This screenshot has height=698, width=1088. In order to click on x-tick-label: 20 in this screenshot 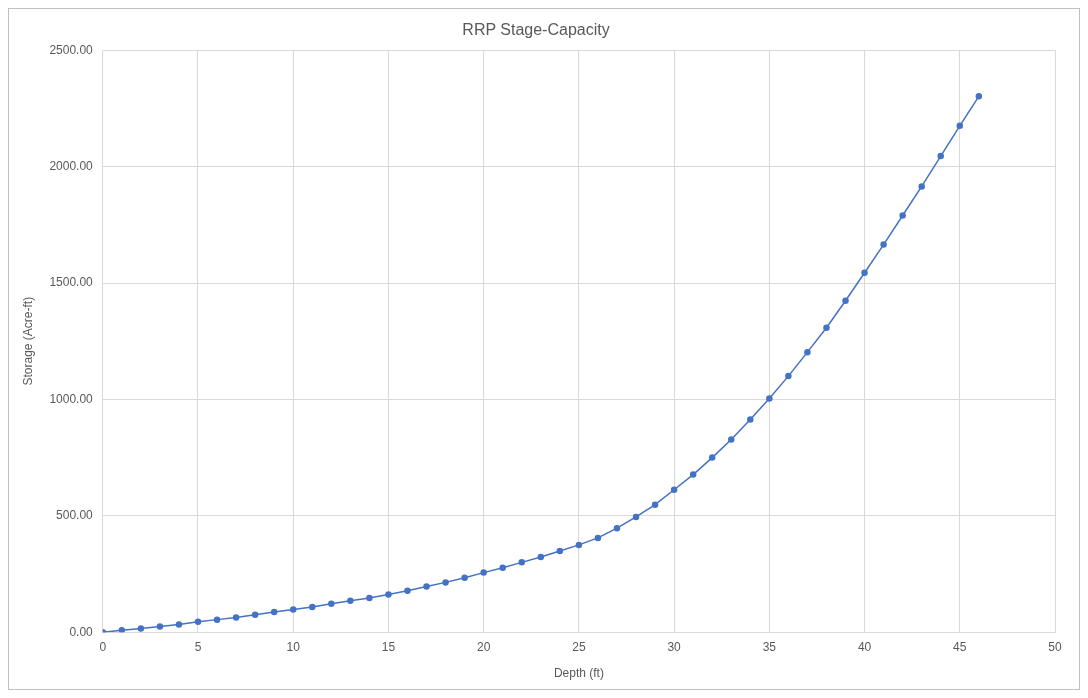, I will do `click(483, 646)`.